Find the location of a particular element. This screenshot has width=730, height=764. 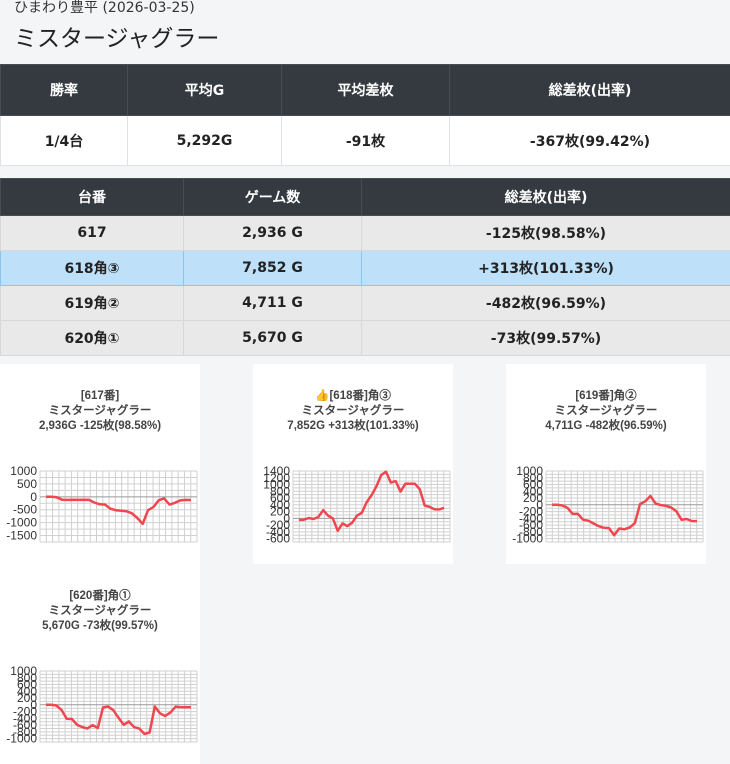

chart-title-line: 5,670G -73枚(99.57%) is located at coordinates (100, 625).